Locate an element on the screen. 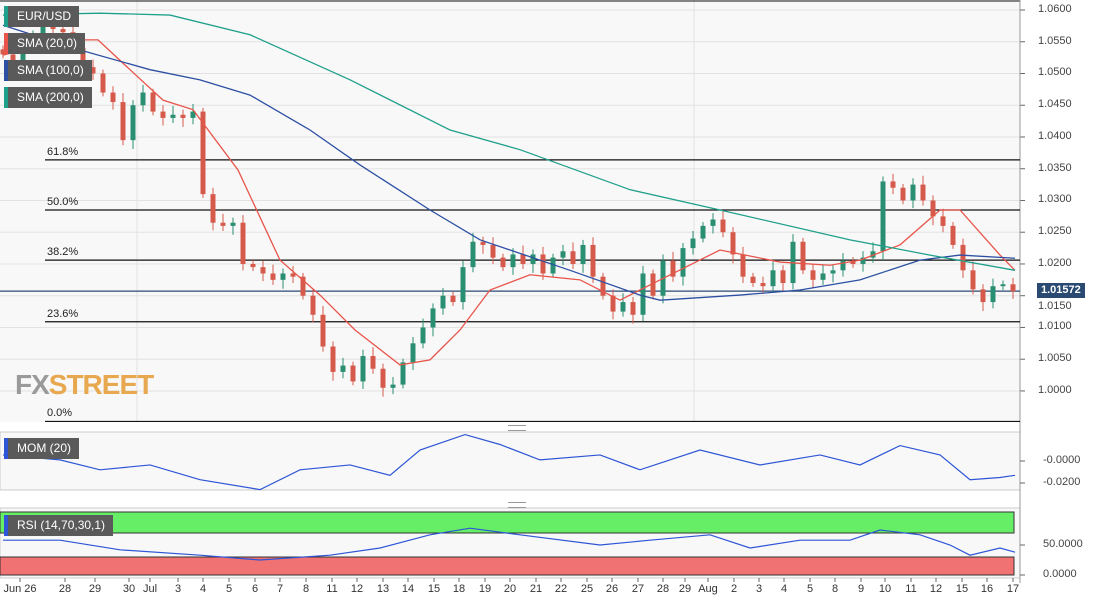  logo-fx: FX is located at coordinates (32, 384).